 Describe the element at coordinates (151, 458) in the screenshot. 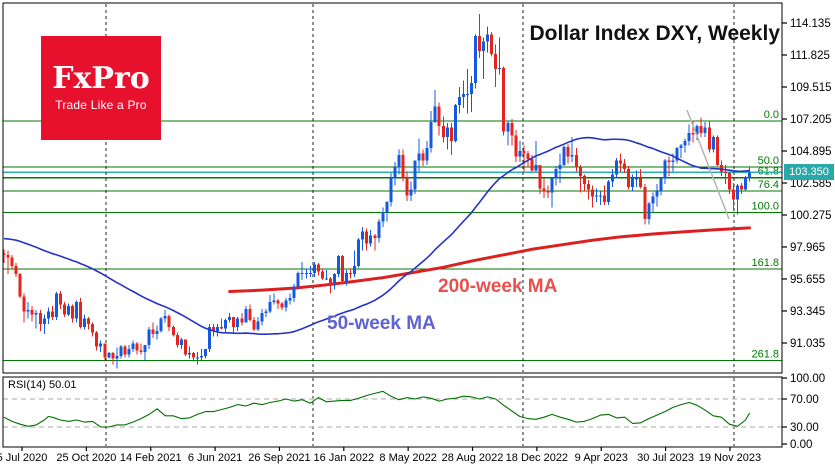

I see `svg-text: 14 Feb 2021` at that location.